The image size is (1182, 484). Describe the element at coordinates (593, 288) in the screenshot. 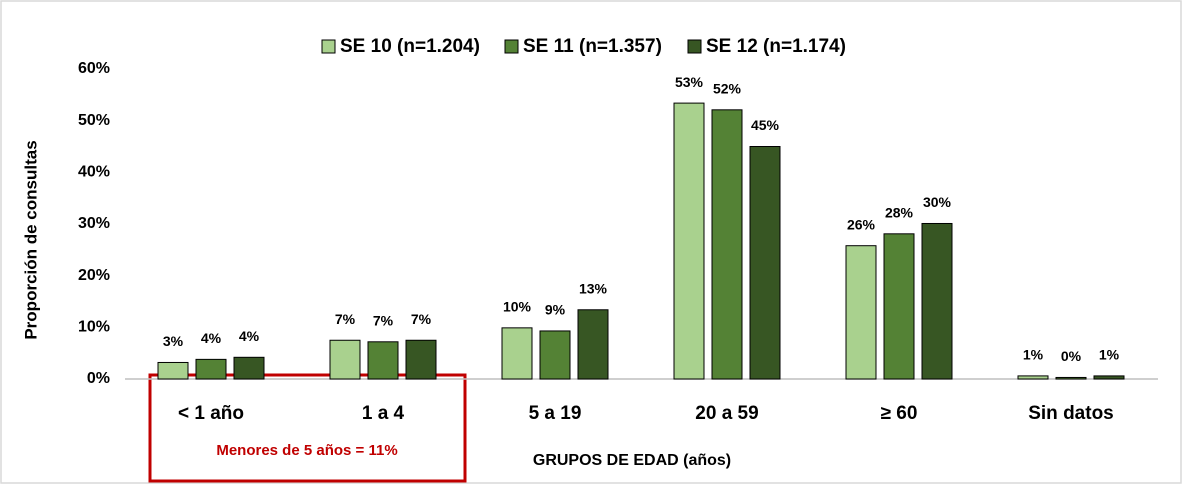

I see `data-label: 13%` at that location.